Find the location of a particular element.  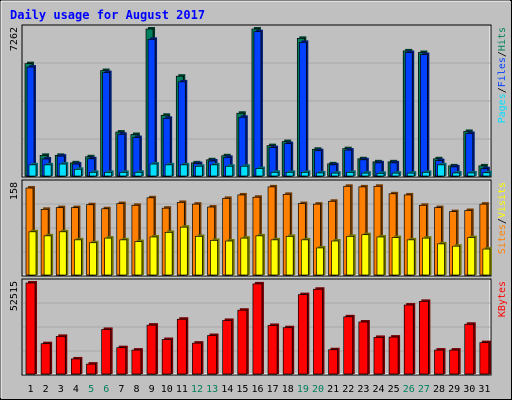

x-tick-label: 16 is located at coordinates (257, 389).